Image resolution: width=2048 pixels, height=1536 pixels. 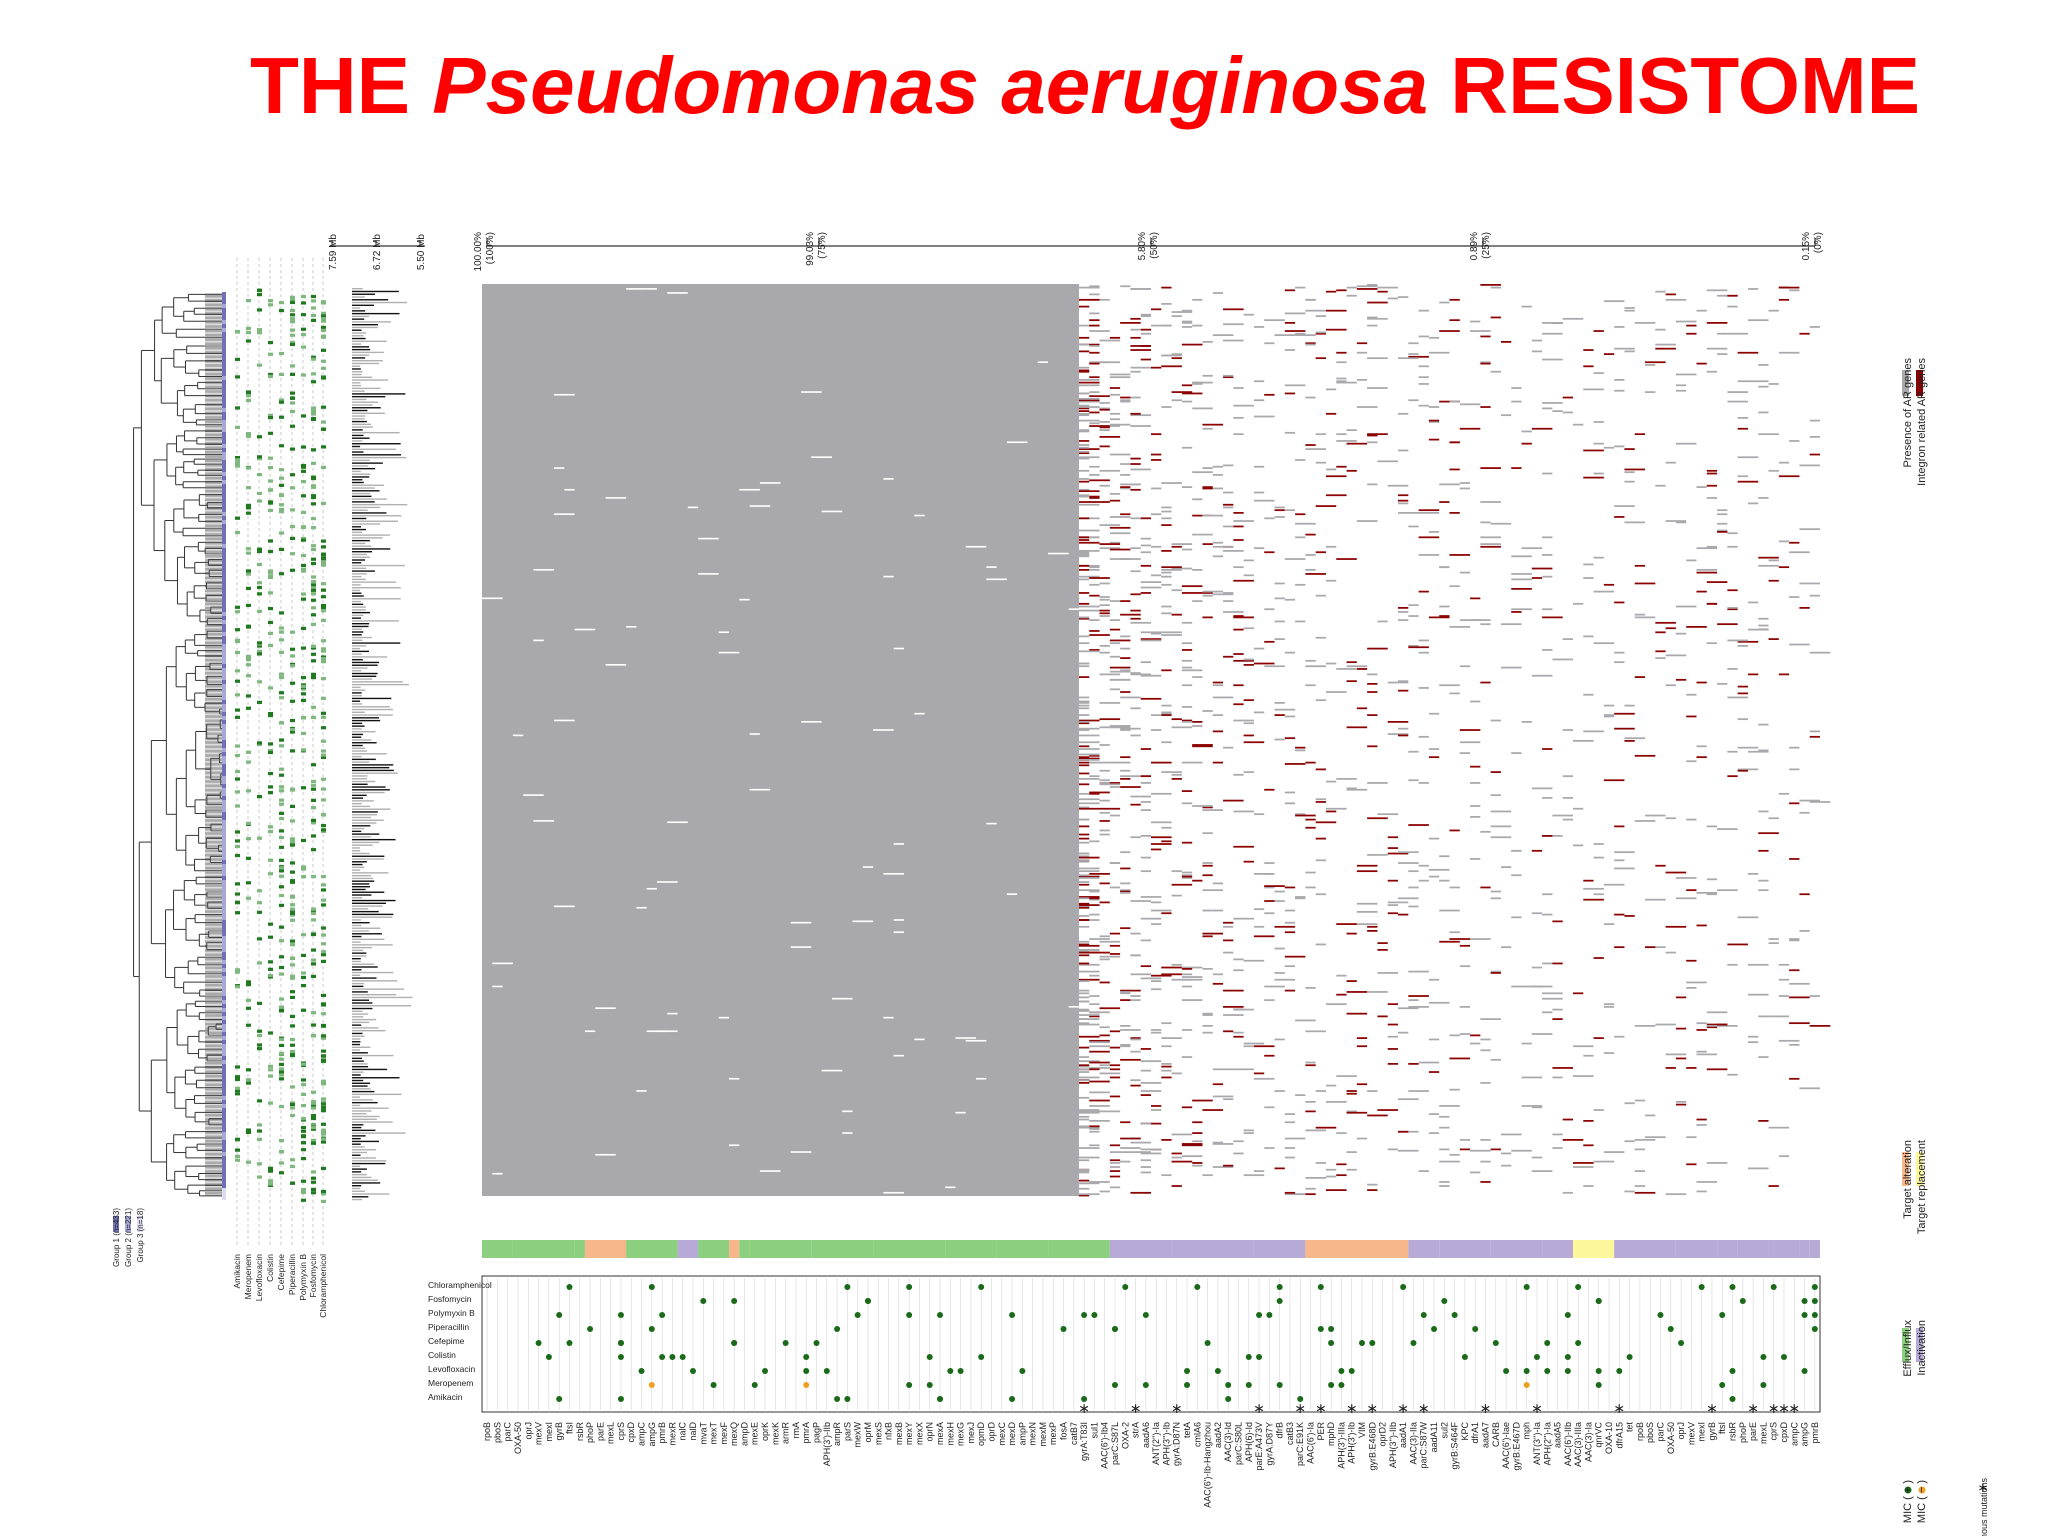 What do you see at coordinates (1753, 1431) in the screenshot?
I see `gene-label: parE` at bounding box center [1753, 1431].